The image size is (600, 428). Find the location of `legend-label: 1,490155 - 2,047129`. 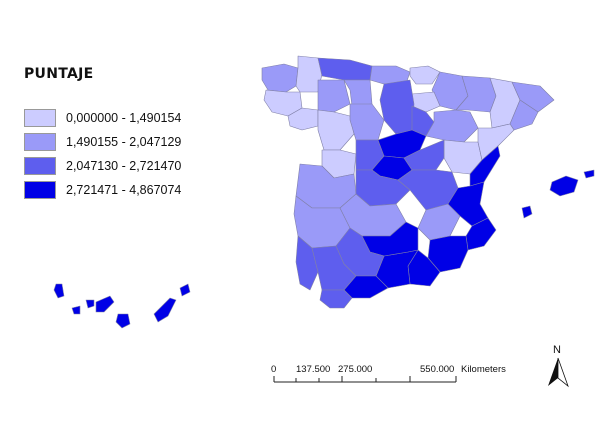

legend-label: 1,490155 - 2,047129 is located at coordinates (124, 142).